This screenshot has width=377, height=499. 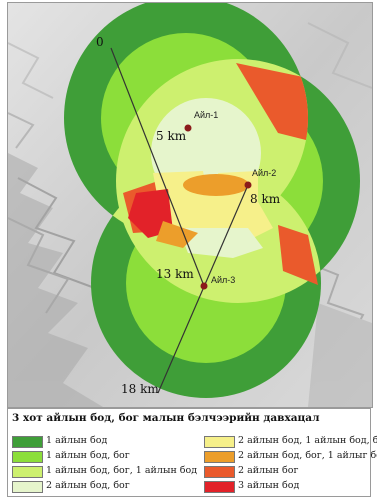 What do you see at coordinates (157, 167) in the screenshot?
I see `transect-line` at bounding box center [157, 167].